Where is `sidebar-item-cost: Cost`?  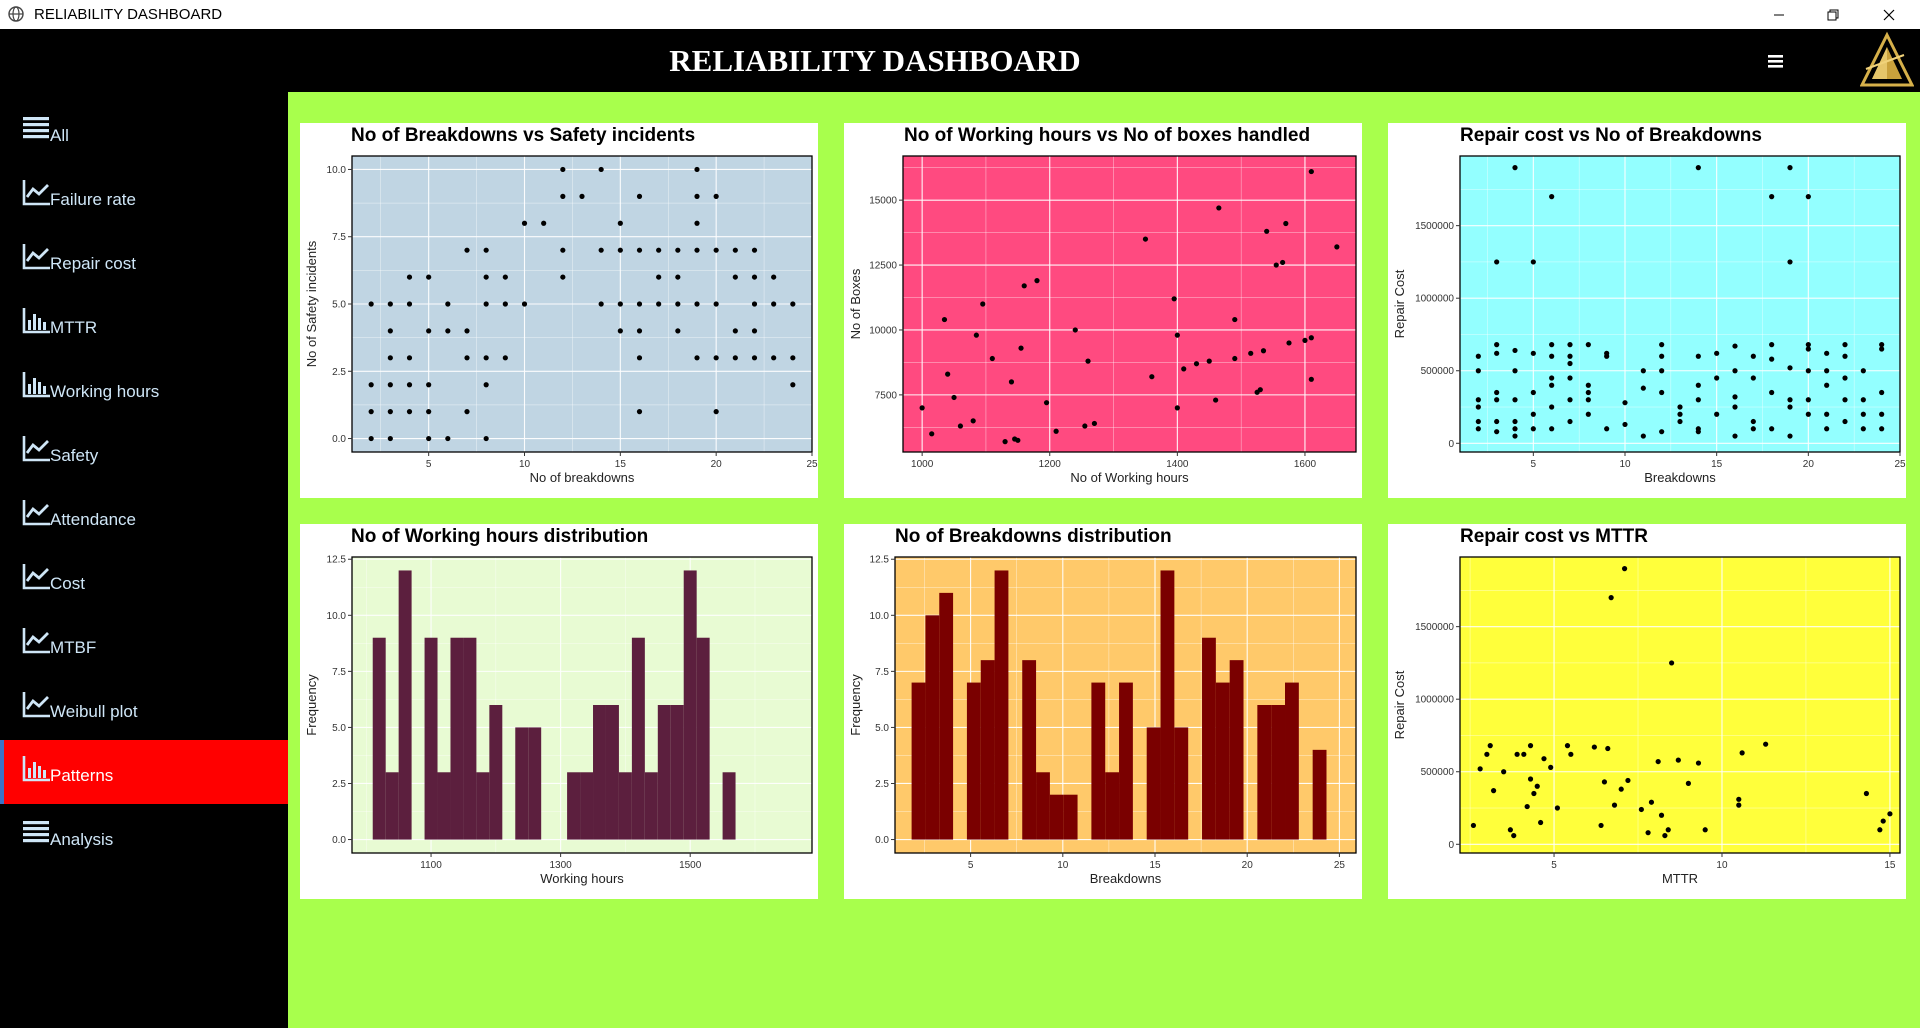 sidebar-item-cost: Cost is located at coordinates (144, 580).